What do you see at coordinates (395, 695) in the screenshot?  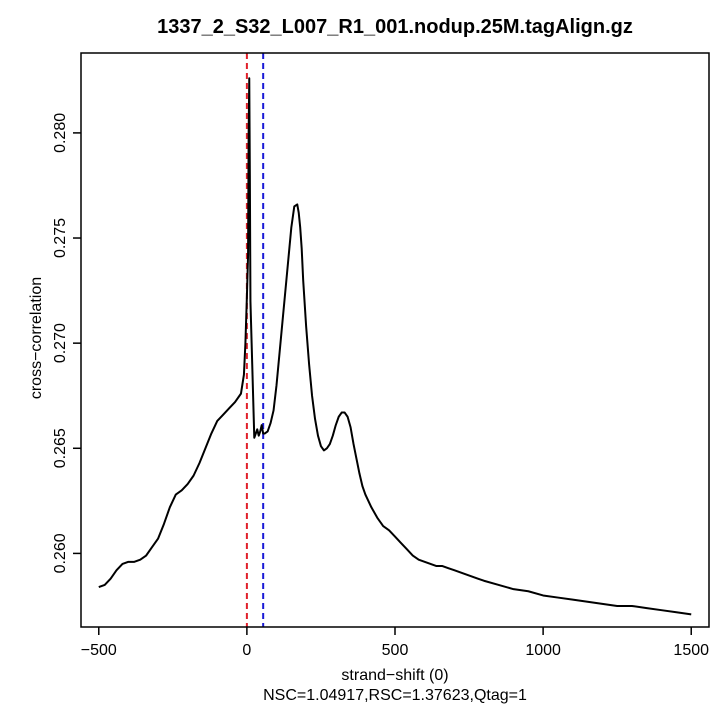 I see `chart-subtitle: NSC=1.04917,RSC=1.37623,Qtag=1` at bounding box center [395, 695].